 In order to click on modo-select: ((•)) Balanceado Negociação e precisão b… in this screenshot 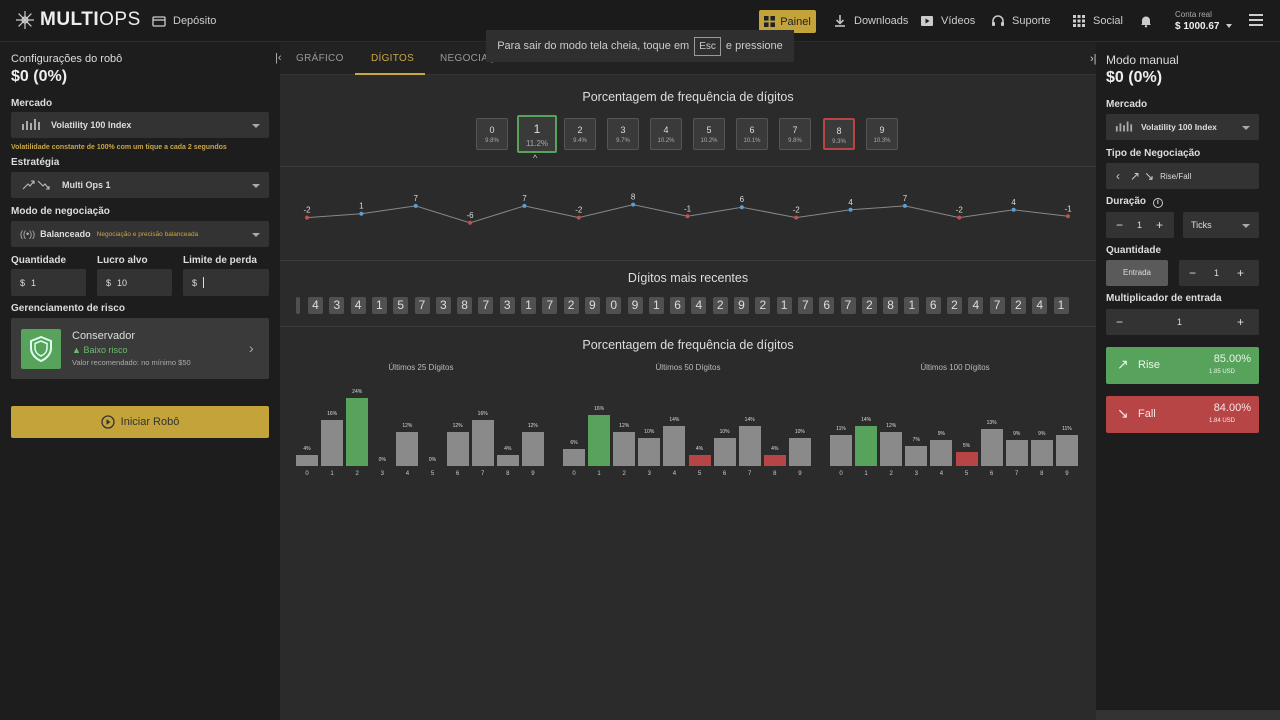, I will do `click(140, 234)`.